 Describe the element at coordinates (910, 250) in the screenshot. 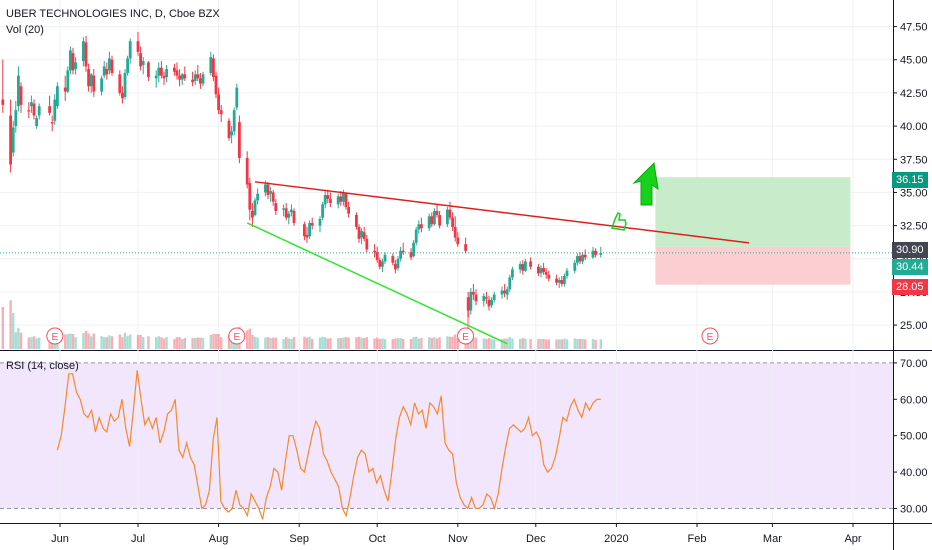

I see `price-tag-entry: 30.90` at that location.